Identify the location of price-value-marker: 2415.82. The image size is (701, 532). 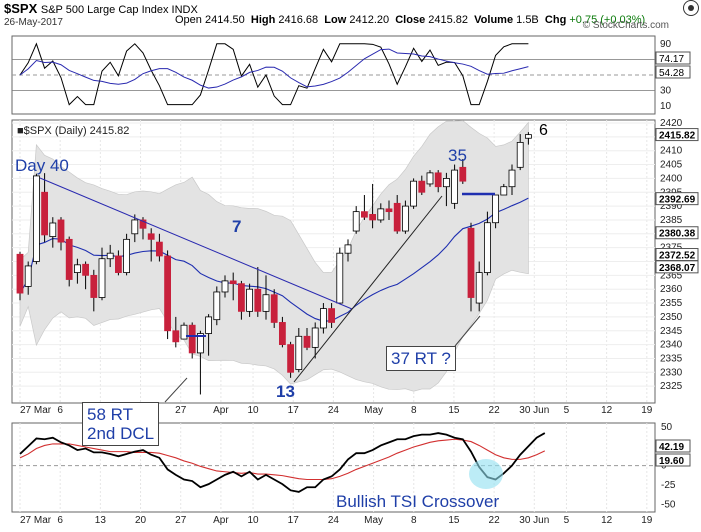
(677, 136).